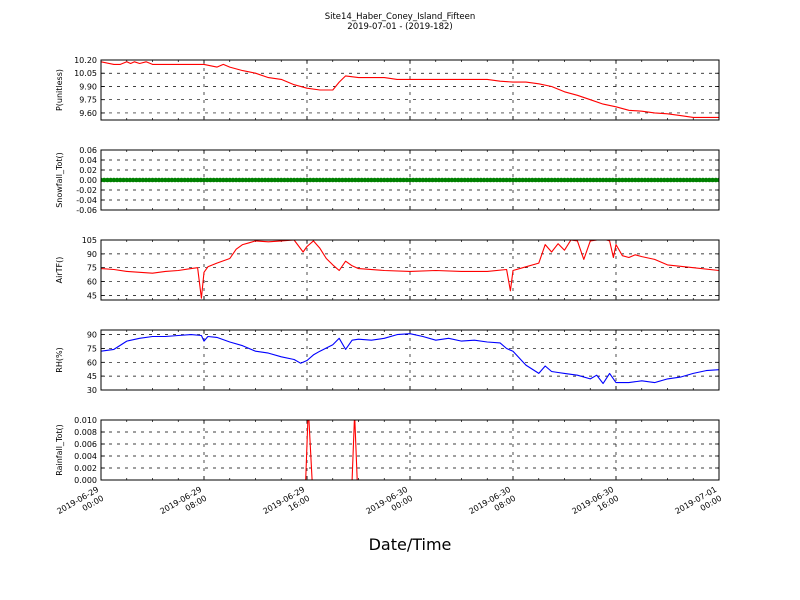 This screenshot has height=600, width=800. What do you see at coordinates (59, 90) in the screenshot?
I see `y-axis-label: P(unitless)` at bounding box center [59, 90].